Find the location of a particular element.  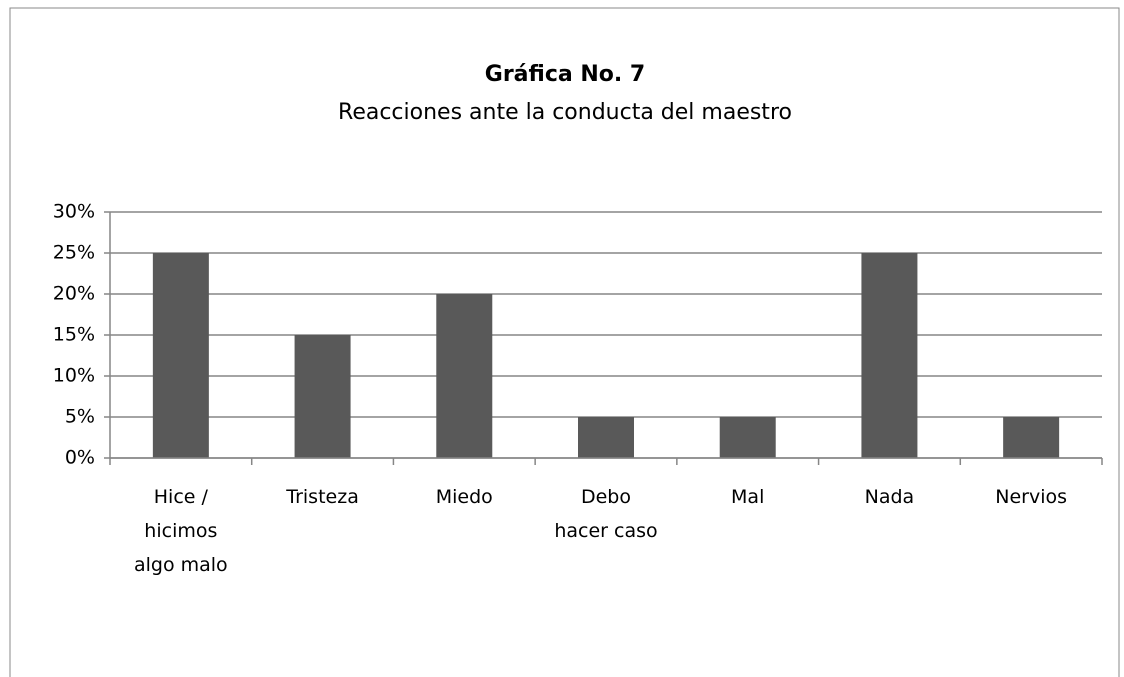

x-tick-label: Hice / hicimos algo malo is located at coordinates (180, 531).